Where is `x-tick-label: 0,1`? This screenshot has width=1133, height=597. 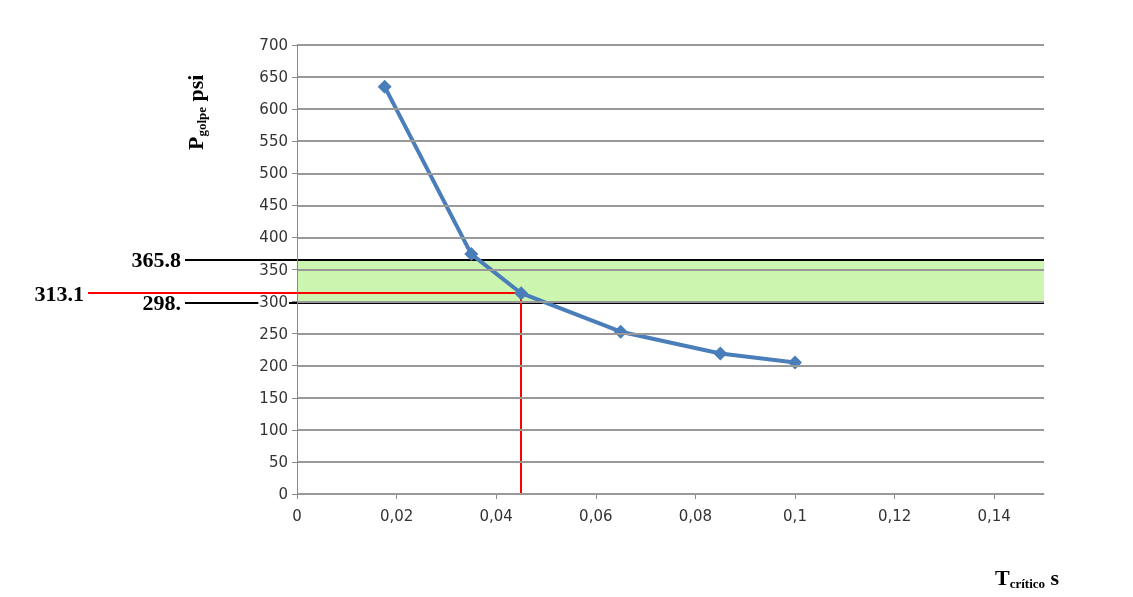 x-tick-label: 0,1 is located at coordinates (795, 515).